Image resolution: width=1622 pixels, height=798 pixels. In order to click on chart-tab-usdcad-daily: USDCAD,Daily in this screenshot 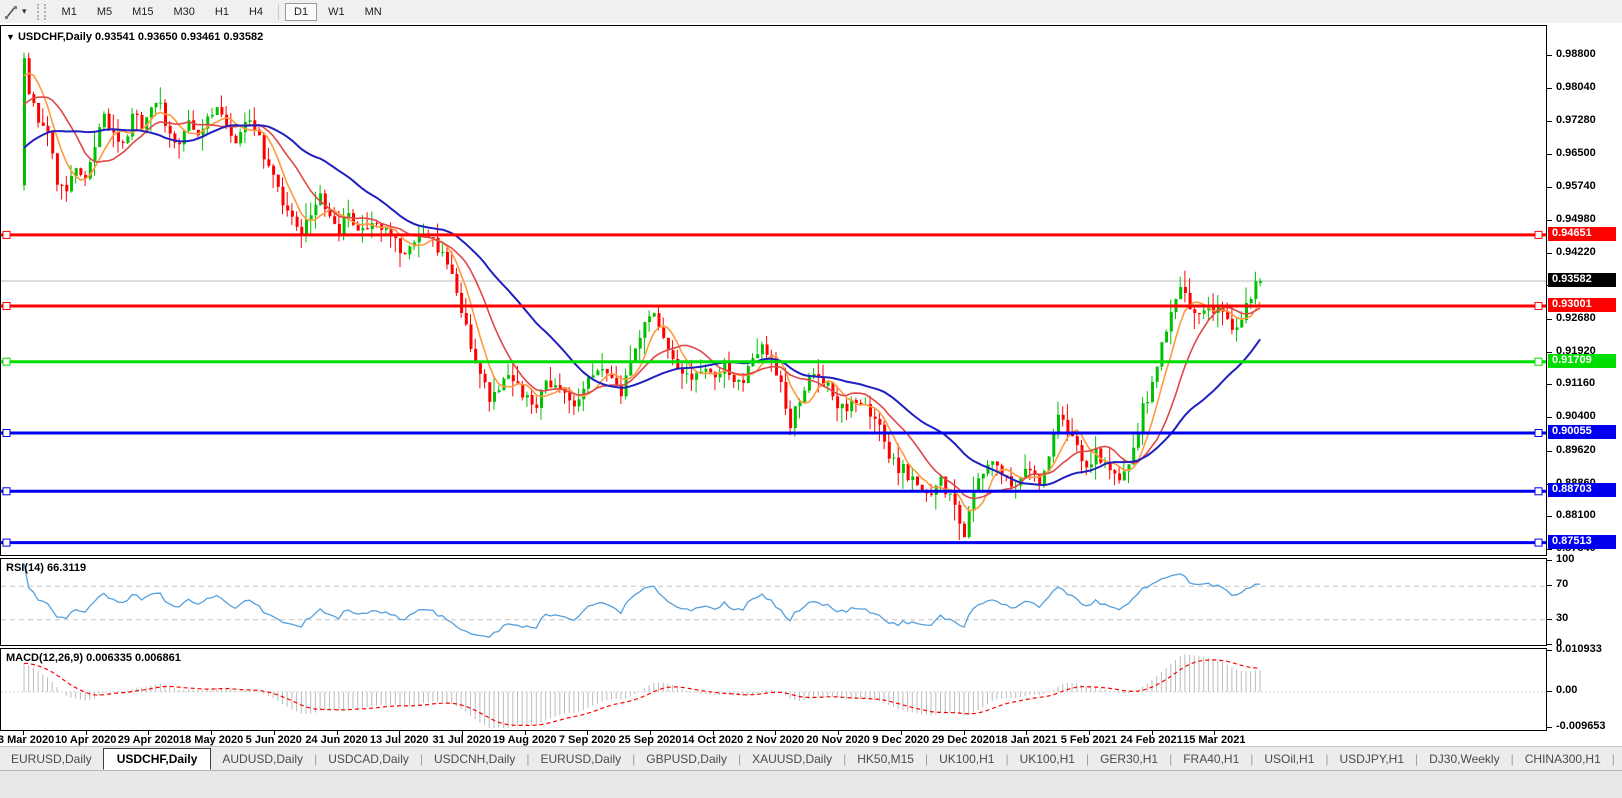, I will do `click(368, 759)`.